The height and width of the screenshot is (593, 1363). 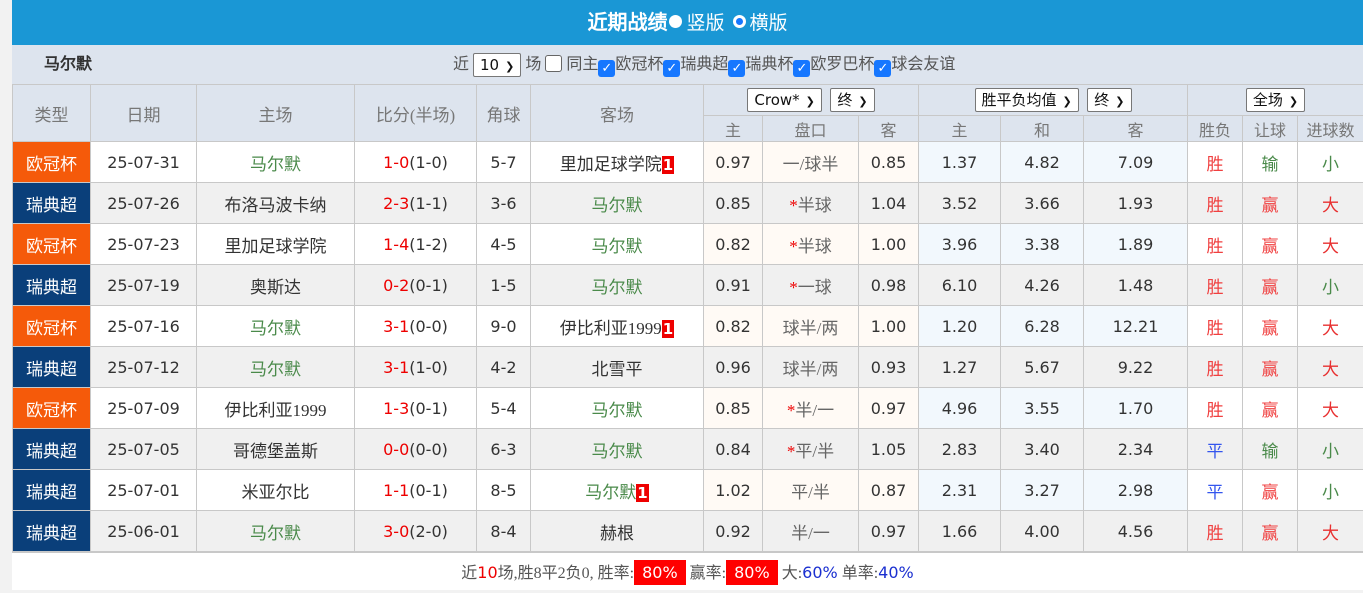 What do you see at coordinates (617, 326) in the screenshot?
I see `away-cell: 伊比利亚19991` at bounding box center [617, 326].